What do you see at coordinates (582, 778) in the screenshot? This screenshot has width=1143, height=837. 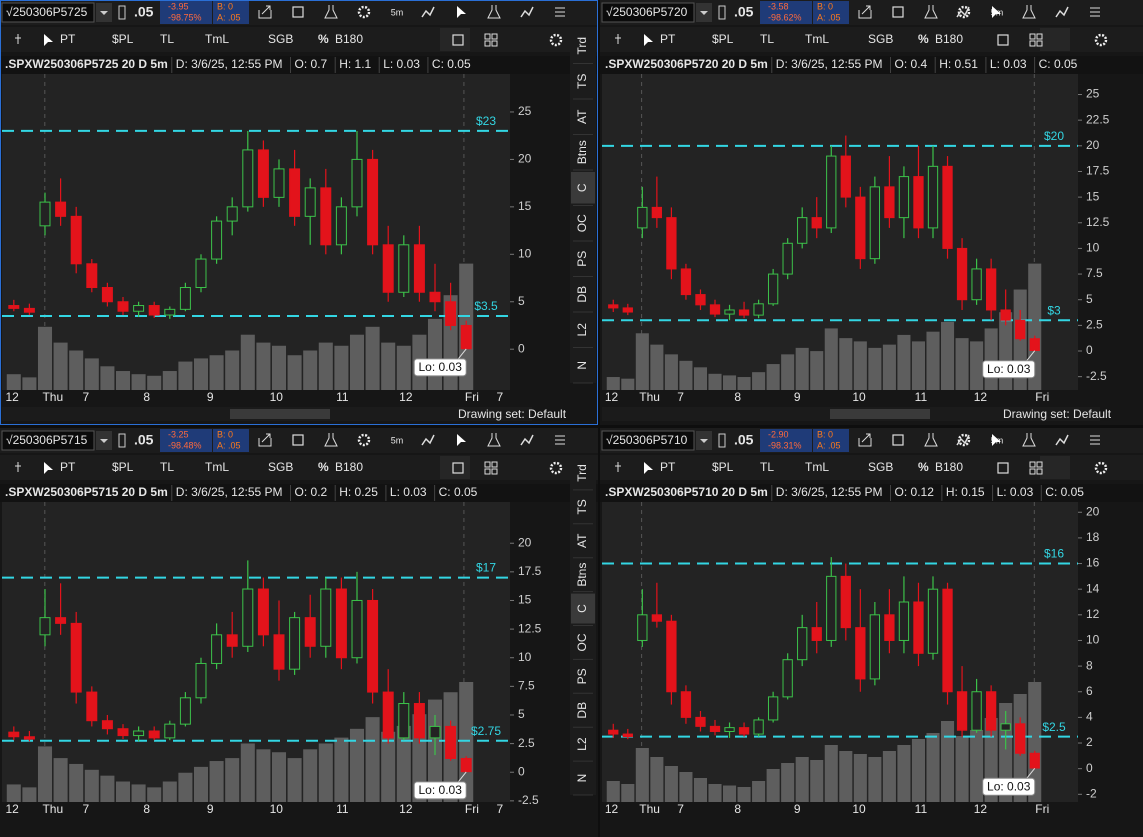 I see `side-tab: N` at bounding box center [582, 778].